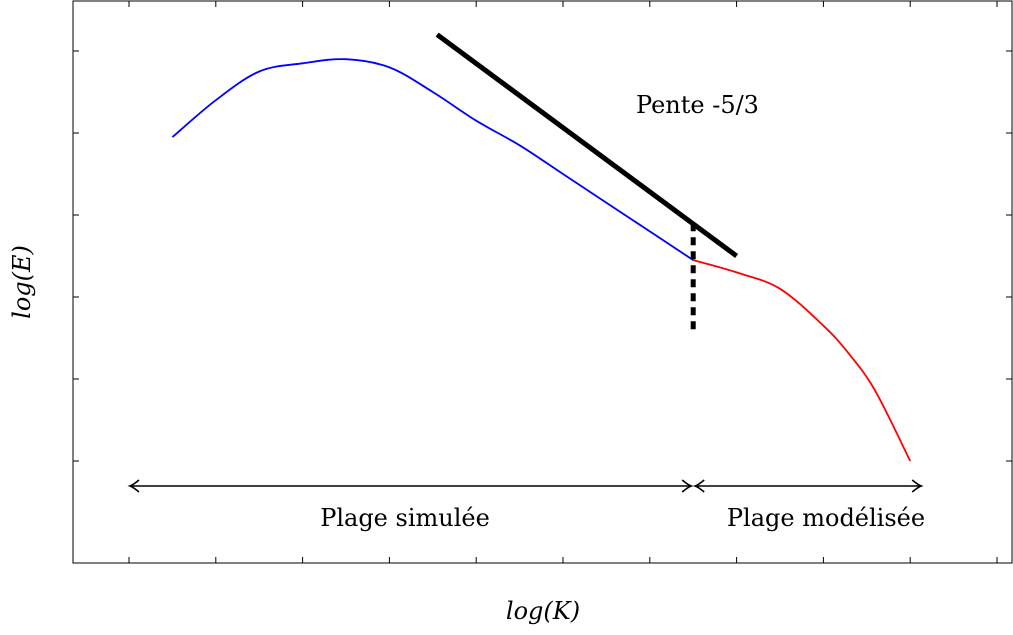 The height and width of the screenshot is (635, 1013). Describe the element at coordinates (826, 518) in the screenshot. I see `range-modeled-label: Plage modélisée` at that location.